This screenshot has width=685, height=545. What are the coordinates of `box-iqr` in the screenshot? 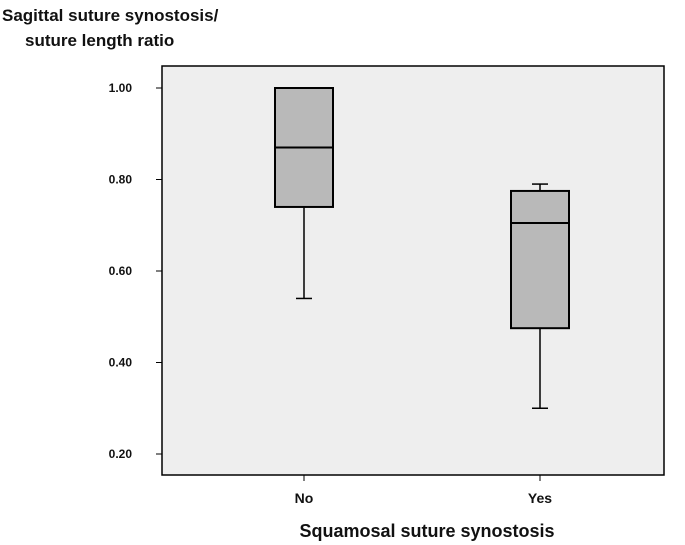 It's located at (540, 259).